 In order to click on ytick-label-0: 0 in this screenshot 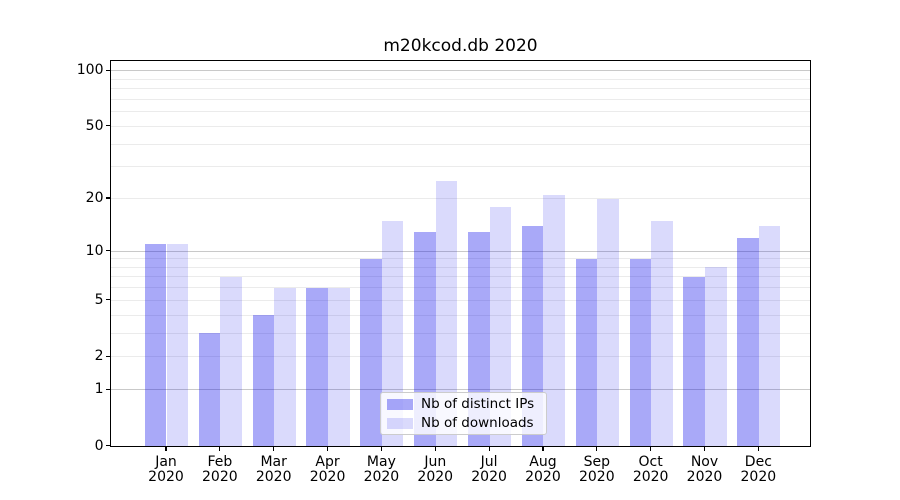, I will do `click(99, 445)`.